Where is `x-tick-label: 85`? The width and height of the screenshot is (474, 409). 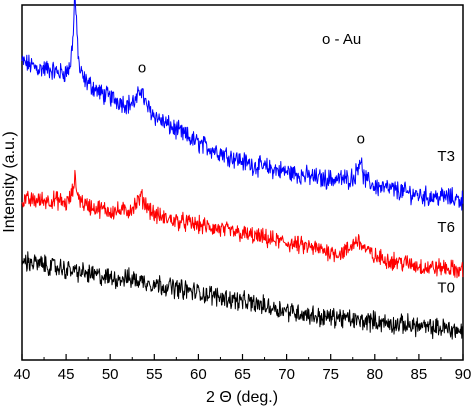 x-tick-label: 85 is located at coordinates (419, 374).